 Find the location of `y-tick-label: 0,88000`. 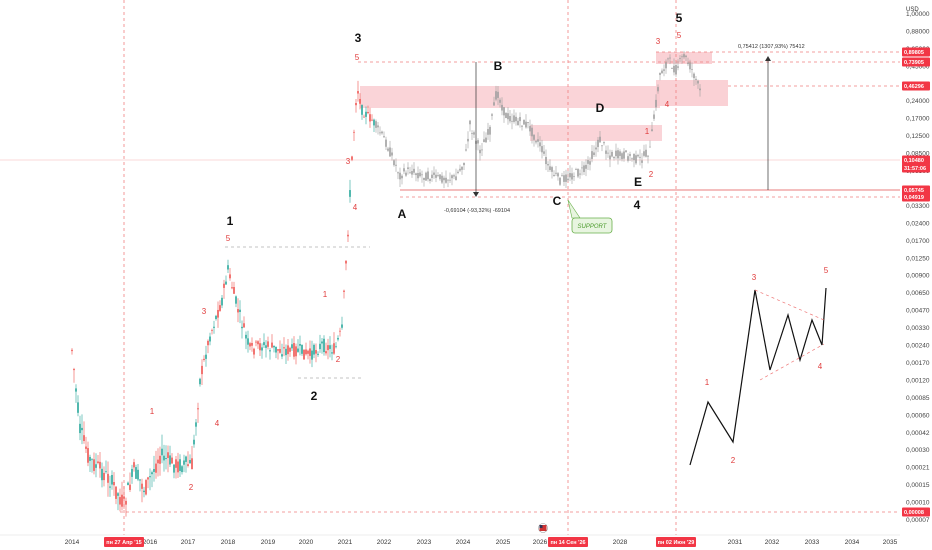

y-tick-label: 0,88000 is located at coordinates (918, 31).